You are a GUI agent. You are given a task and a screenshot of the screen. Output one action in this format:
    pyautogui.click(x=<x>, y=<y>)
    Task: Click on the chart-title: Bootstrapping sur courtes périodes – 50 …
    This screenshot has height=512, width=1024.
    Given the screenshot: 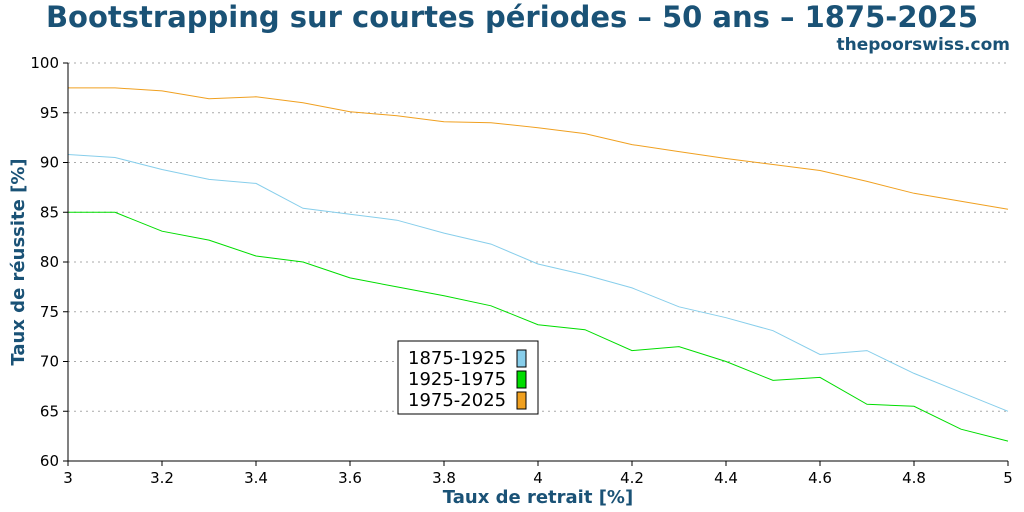 What is the action you would take?
    pyautogui.click(x=512, y=17)
    